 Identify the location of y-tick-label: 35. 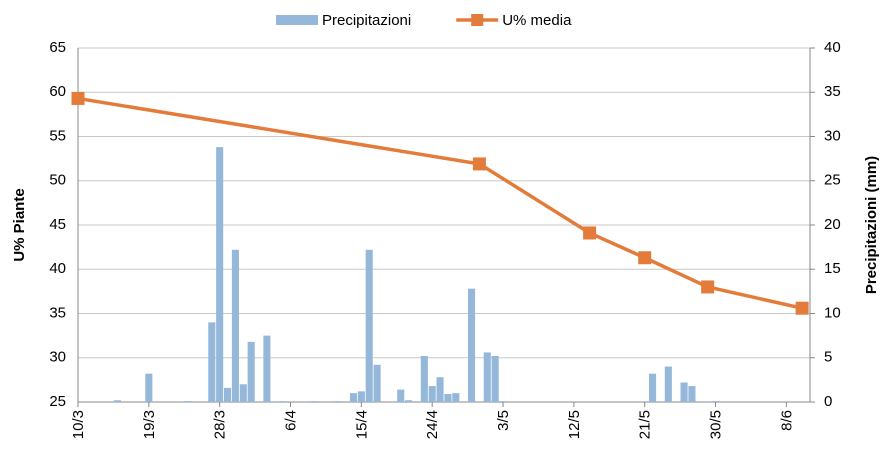
(57, 312).